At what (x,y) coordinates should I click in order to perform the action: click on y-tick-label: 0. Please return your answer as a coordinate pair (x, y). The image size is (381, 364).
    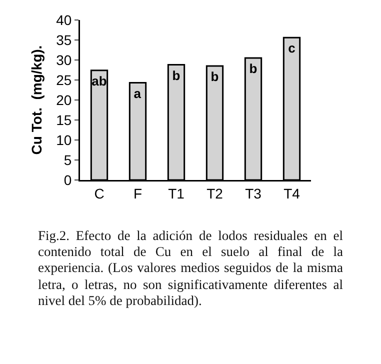
    Looking at the image, I should click on (68, 180).